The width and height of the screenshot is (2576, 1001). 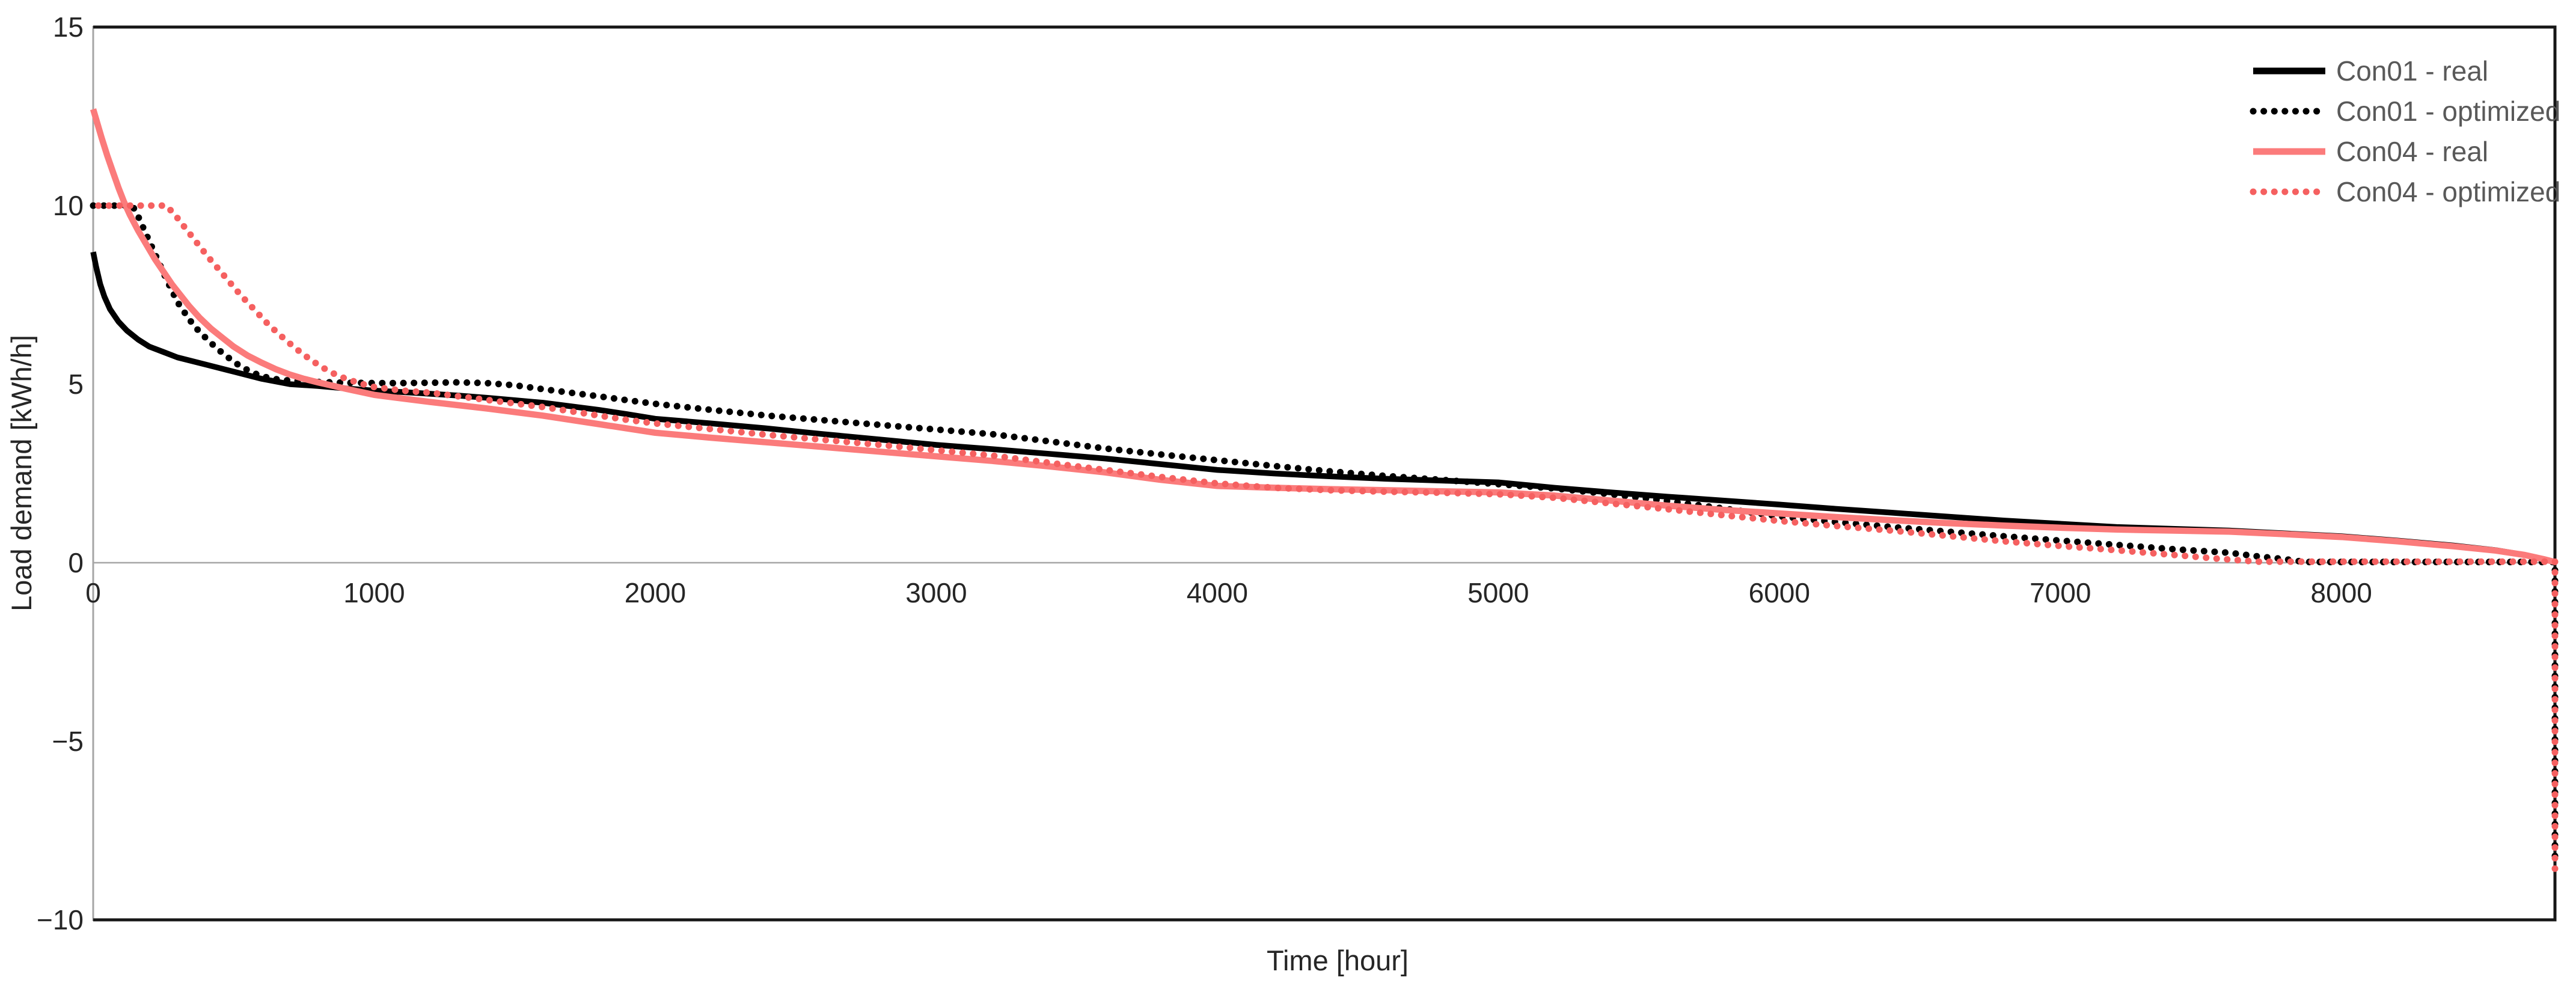 I want to click on y-tick-label--10: −10, so click(x=60, y=920).